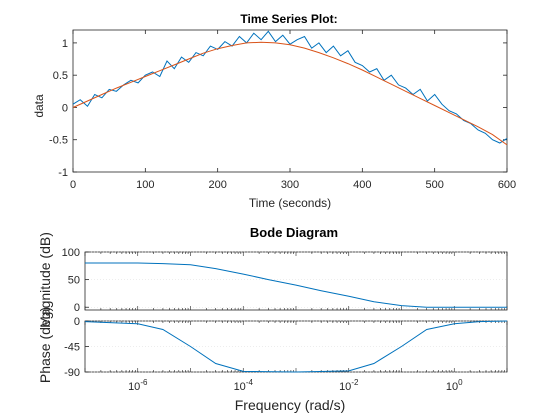 This screenshot has height=420, width=560. Describe the element at coordinates (362, 185) in the screenshot. I see `ts-x-tick-label: 400` at that location.